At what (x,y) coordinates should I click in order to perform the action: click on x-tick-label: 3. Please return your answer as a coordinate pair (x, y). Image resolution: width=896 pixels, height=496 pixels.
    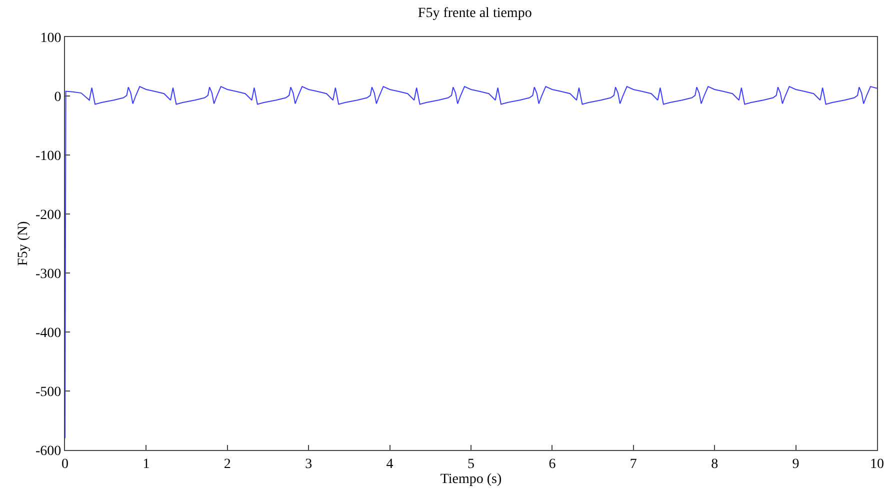
    Looking at the image, I should click on (308, 464).